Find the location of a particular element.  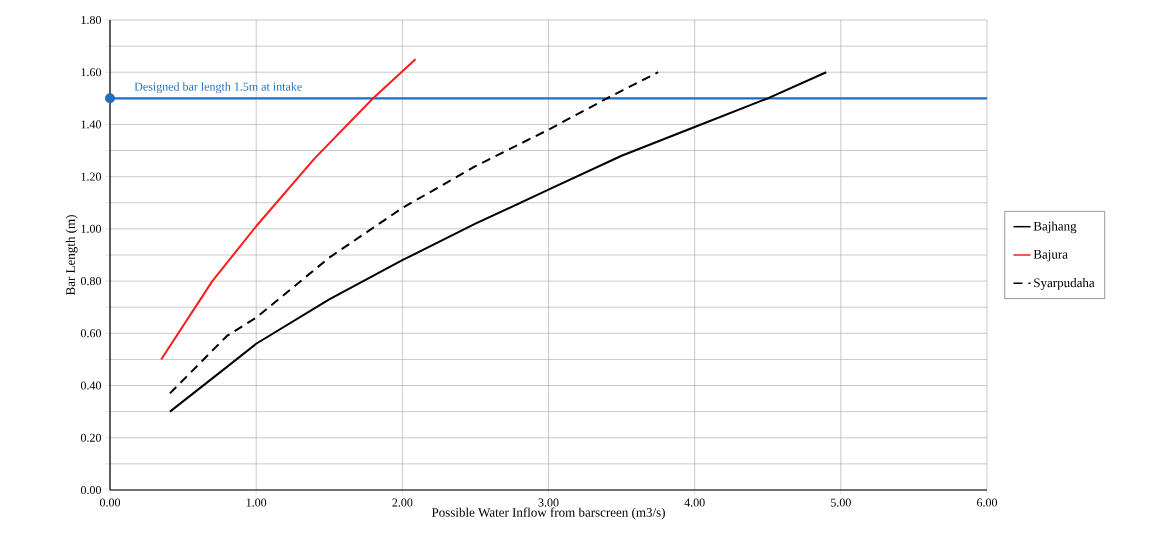

x-tick-label: 6.00 is located at coordinates (987, 502).